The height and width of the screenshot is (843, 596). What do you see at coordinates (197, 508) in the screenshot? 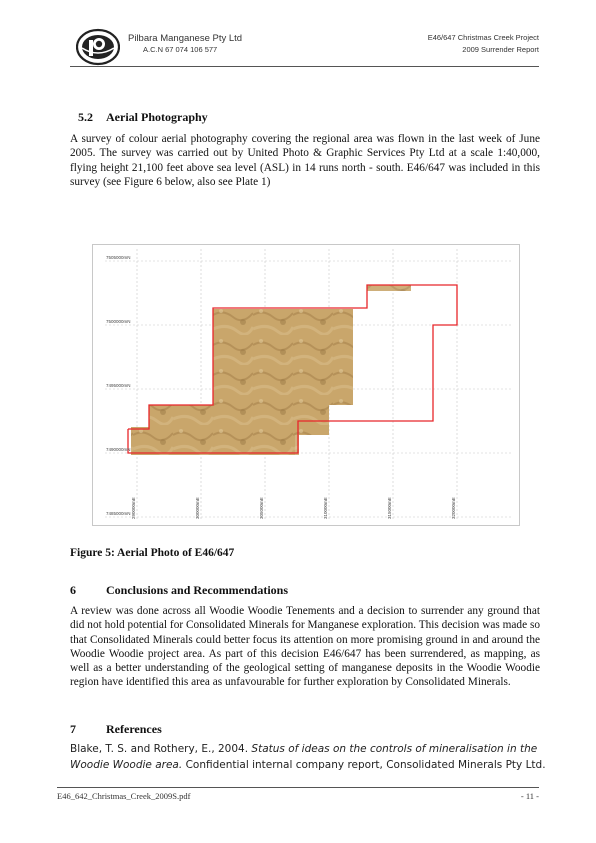
I see `easting-label: 300000mE` at bounding box center [197, 508].